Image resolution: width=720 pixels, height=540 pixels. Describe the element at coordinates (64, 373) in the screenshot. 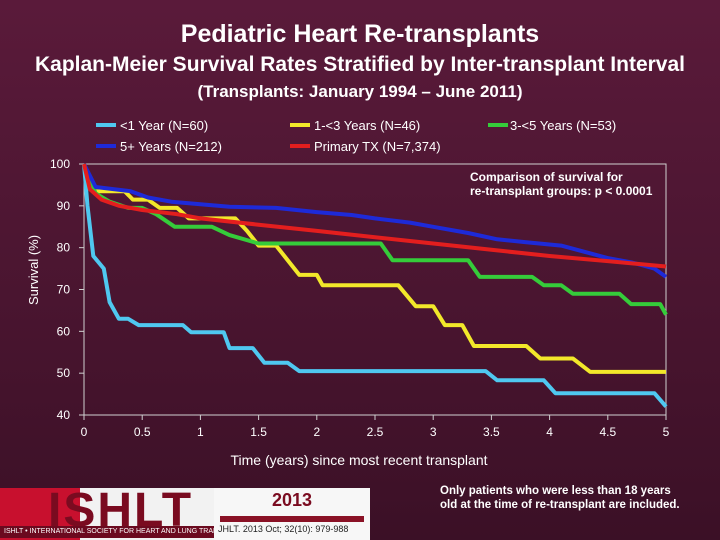

I see `y-tick-label-1: 50` at that location.